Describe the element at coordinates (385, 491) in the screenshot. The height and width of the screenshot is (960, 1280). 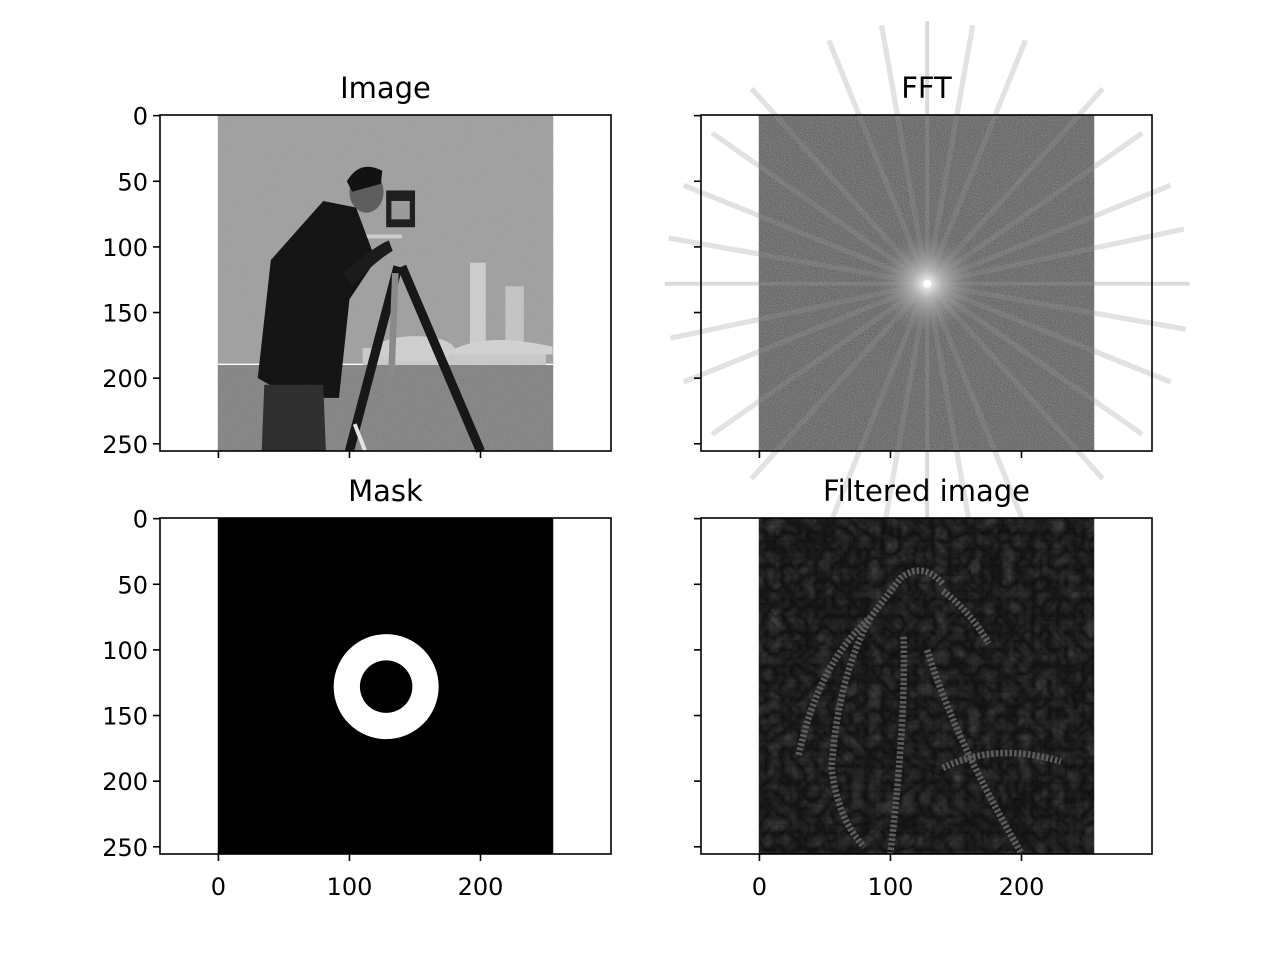
I see `subplot-title: Mask` at that location.